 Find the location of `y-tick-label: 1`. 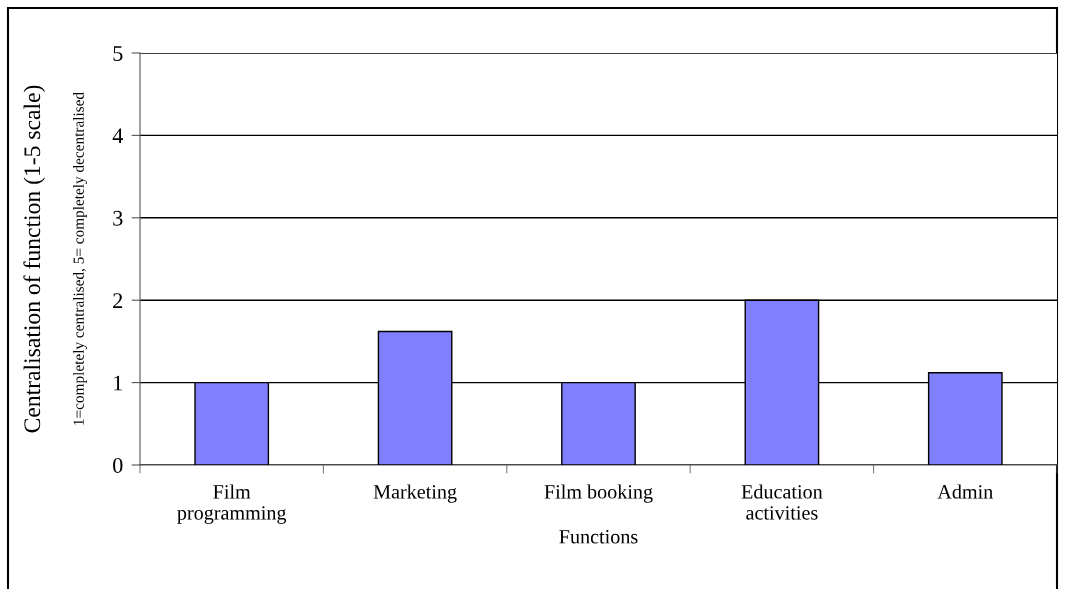

y-tick-label: 1 is located at coordinates (118, 383).